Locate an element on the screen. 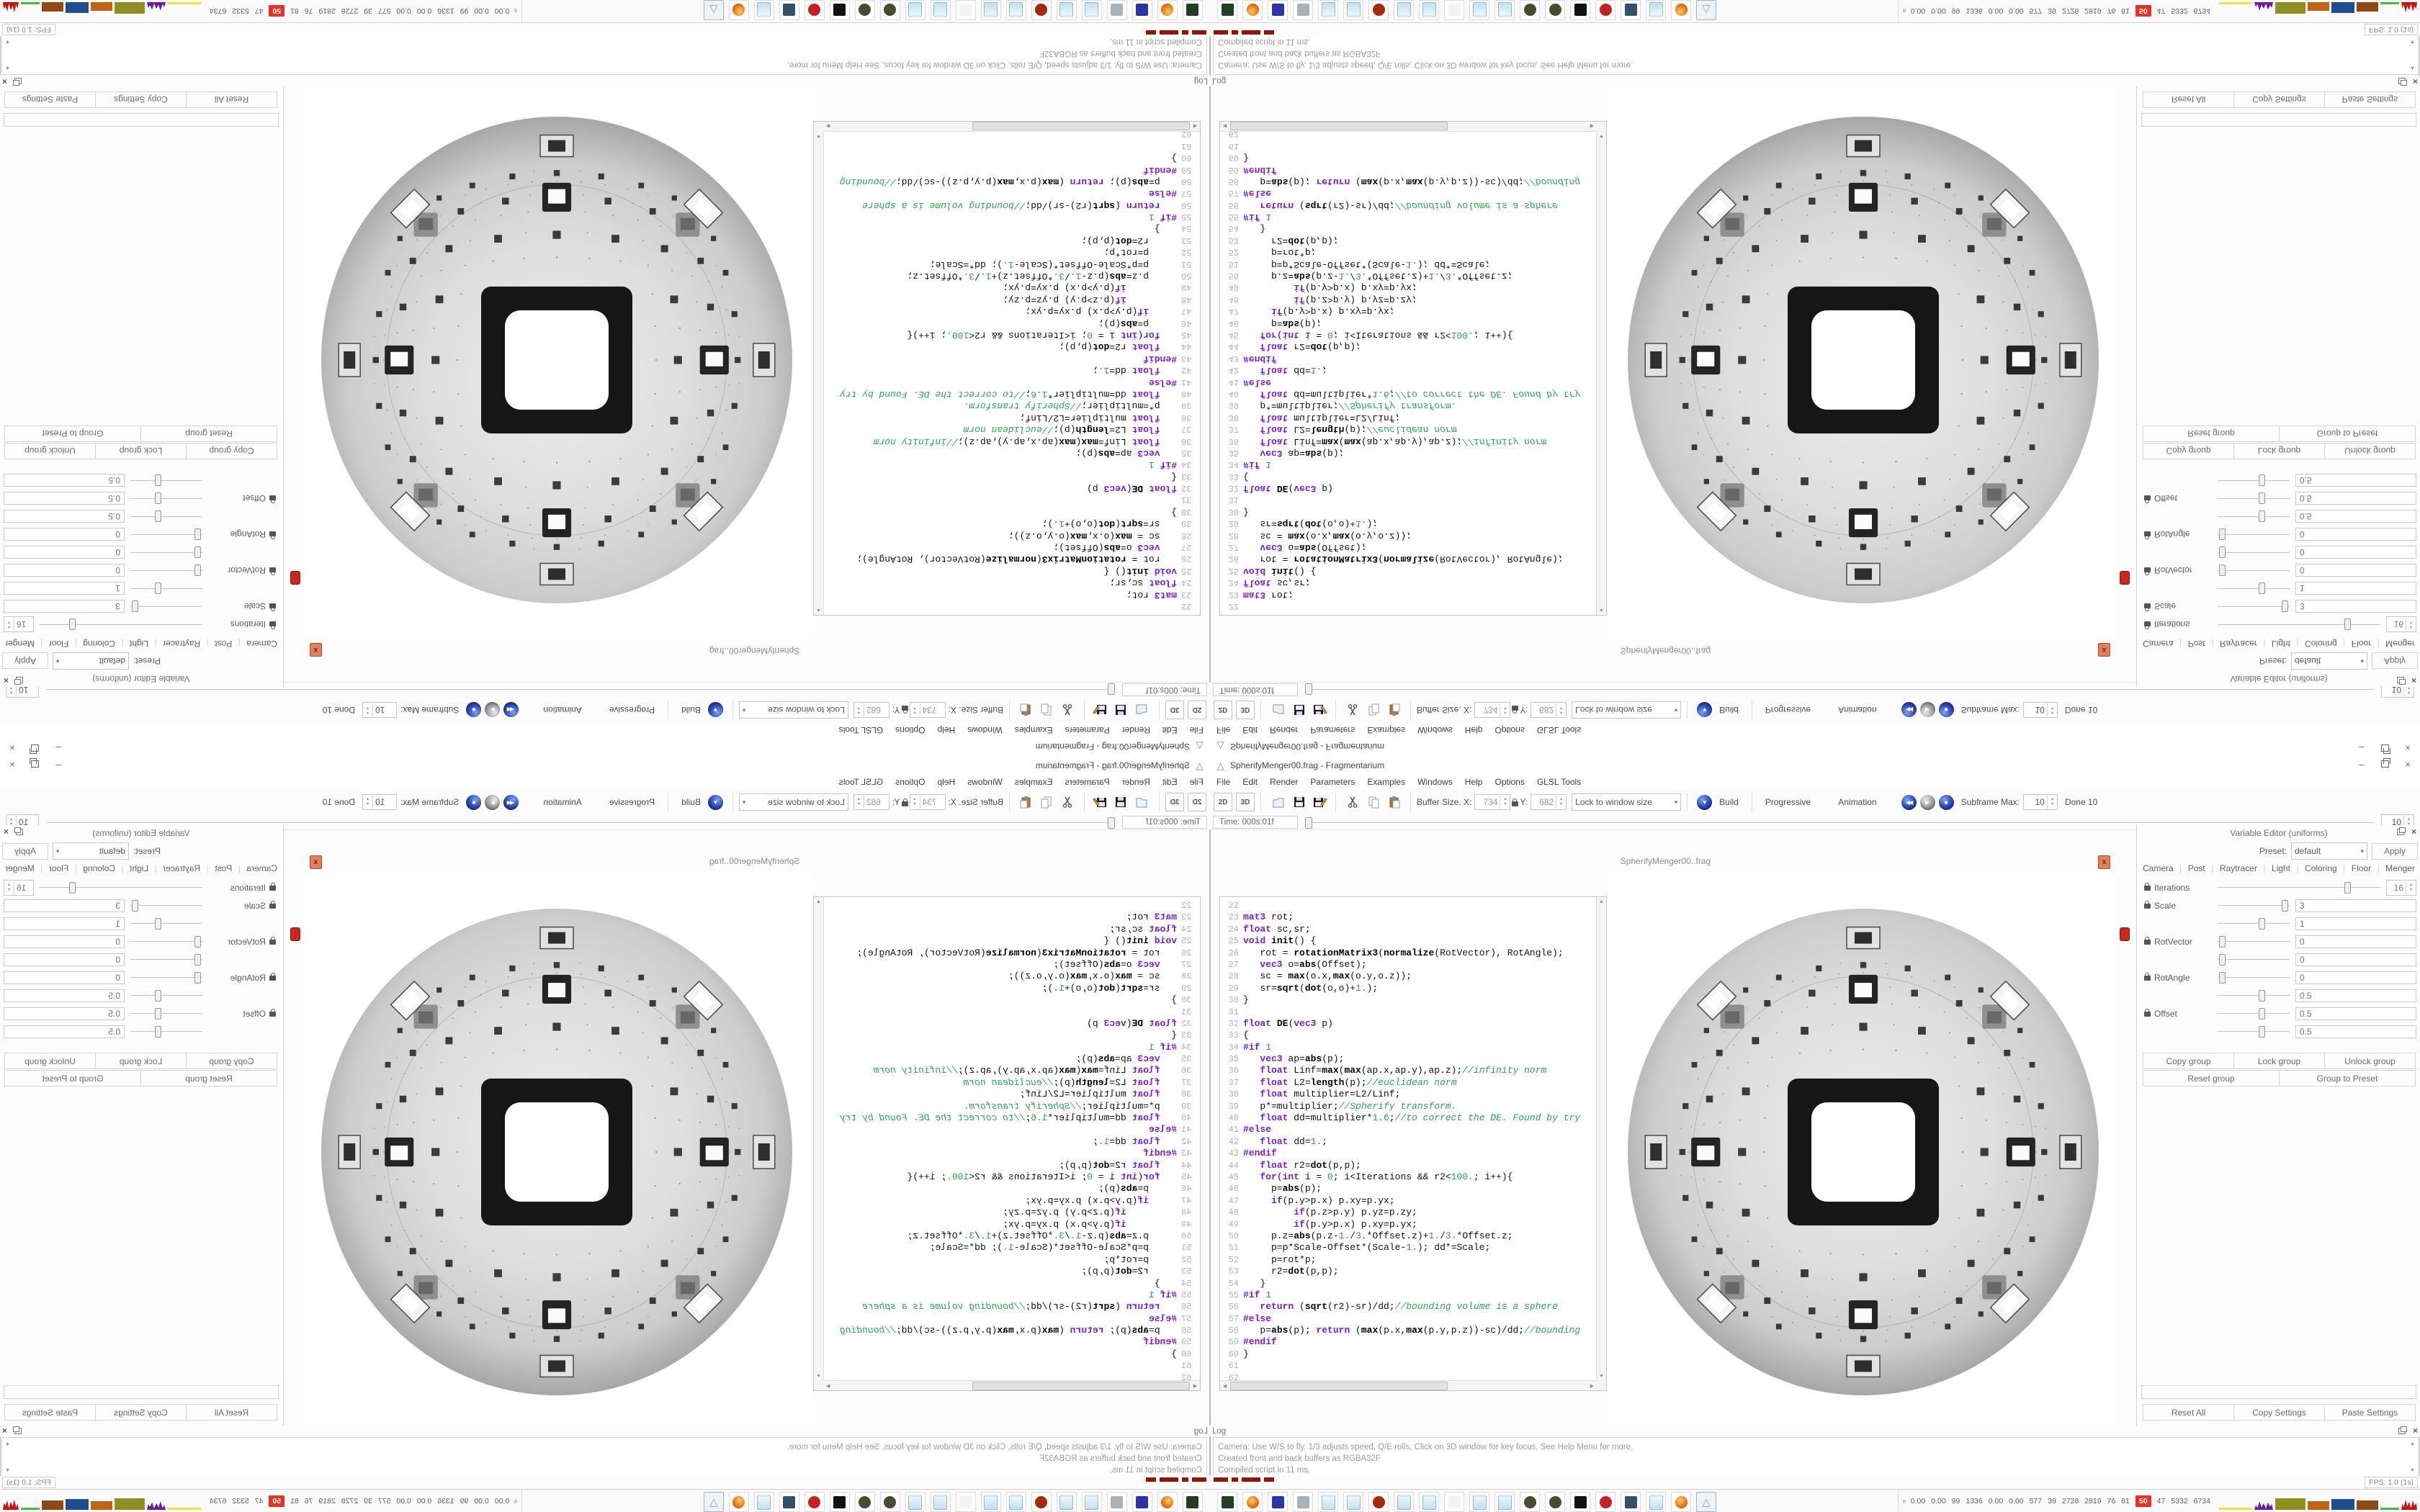 This screenshot has height=1512, width=2420. menu-edit: Edit is located at coordinates (1250, 782).